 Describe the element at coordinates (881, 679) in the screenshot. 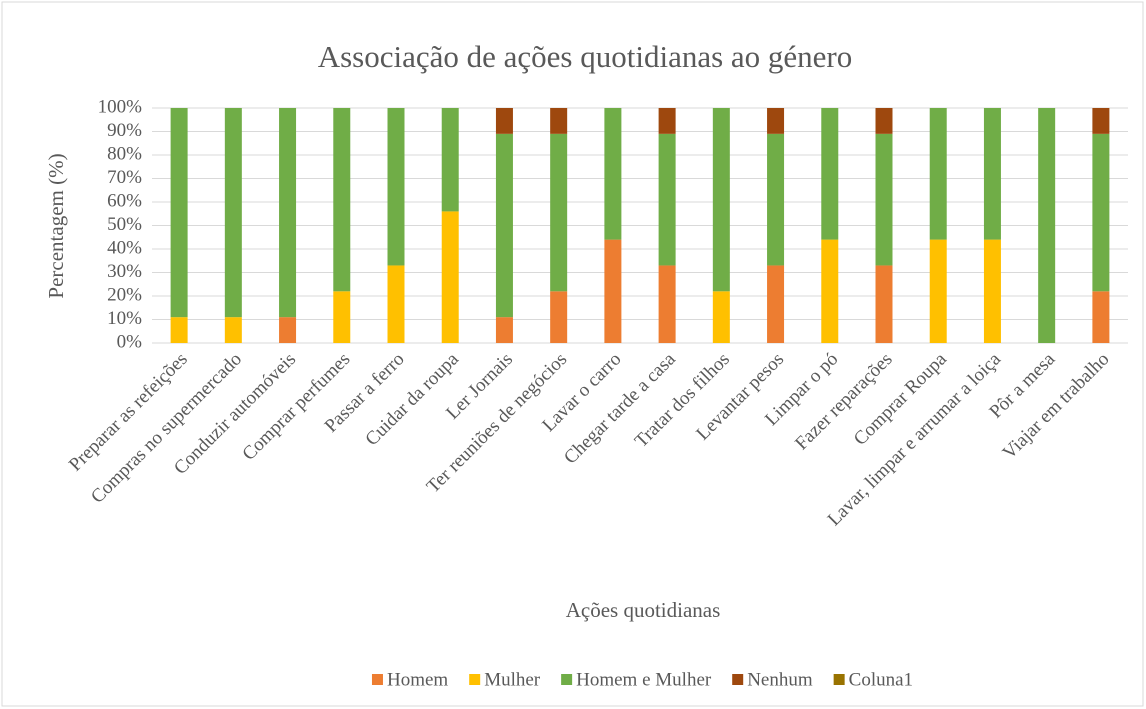

I see `legend-label: Coluna1` at that location.